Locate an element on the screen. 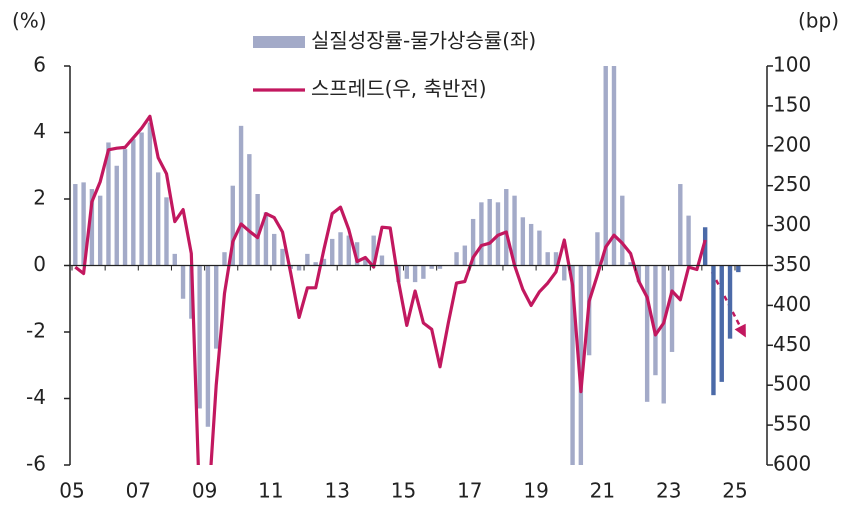 This screenshot has height=510, width=844. x-tick-label: 19 is located at coordinates (535, 491).